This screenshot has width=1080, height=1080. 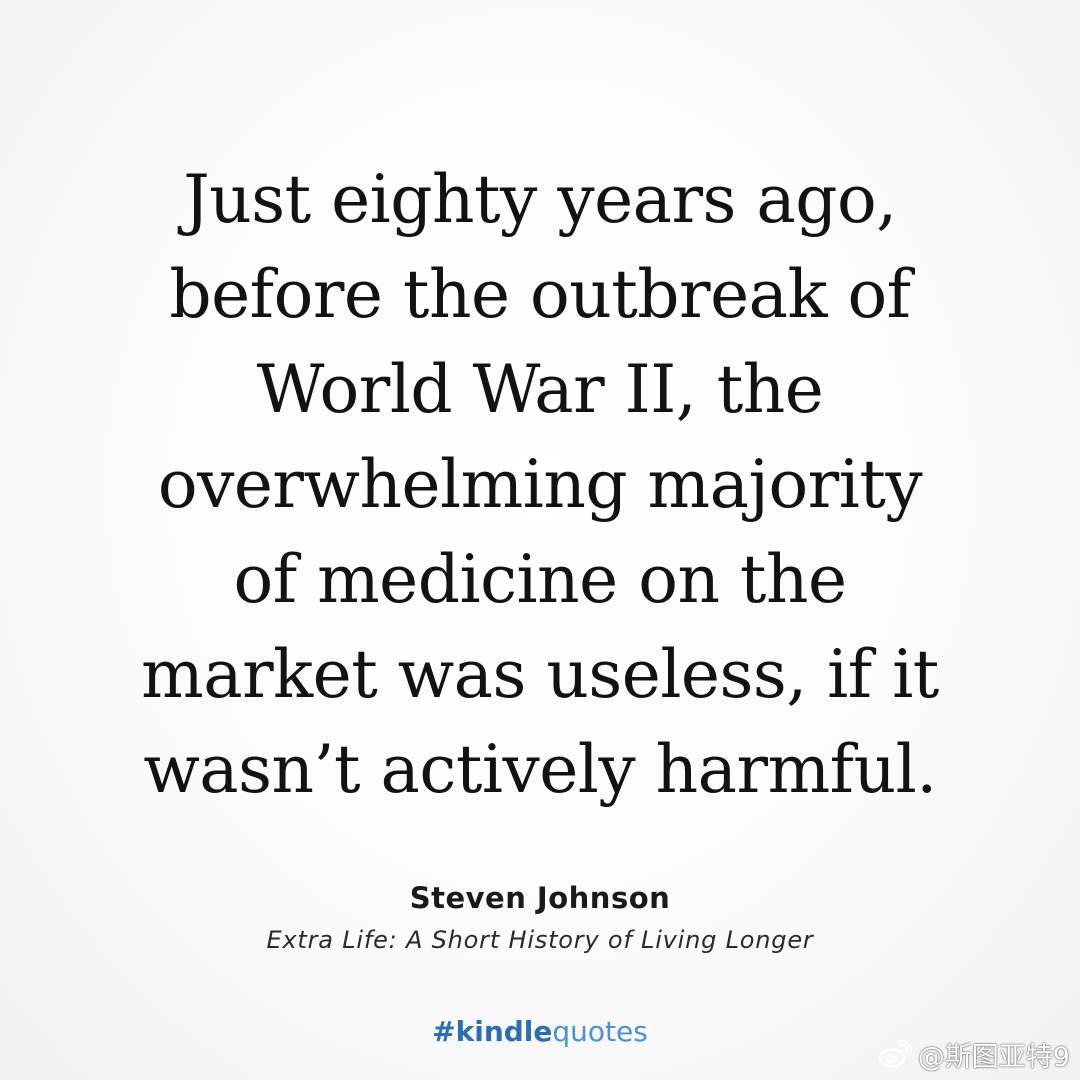 What do you see at coordinates (540, 199) in the screenshot?
I see `quote-line: Just eighty years ago,` at bounding box center [540, 199].